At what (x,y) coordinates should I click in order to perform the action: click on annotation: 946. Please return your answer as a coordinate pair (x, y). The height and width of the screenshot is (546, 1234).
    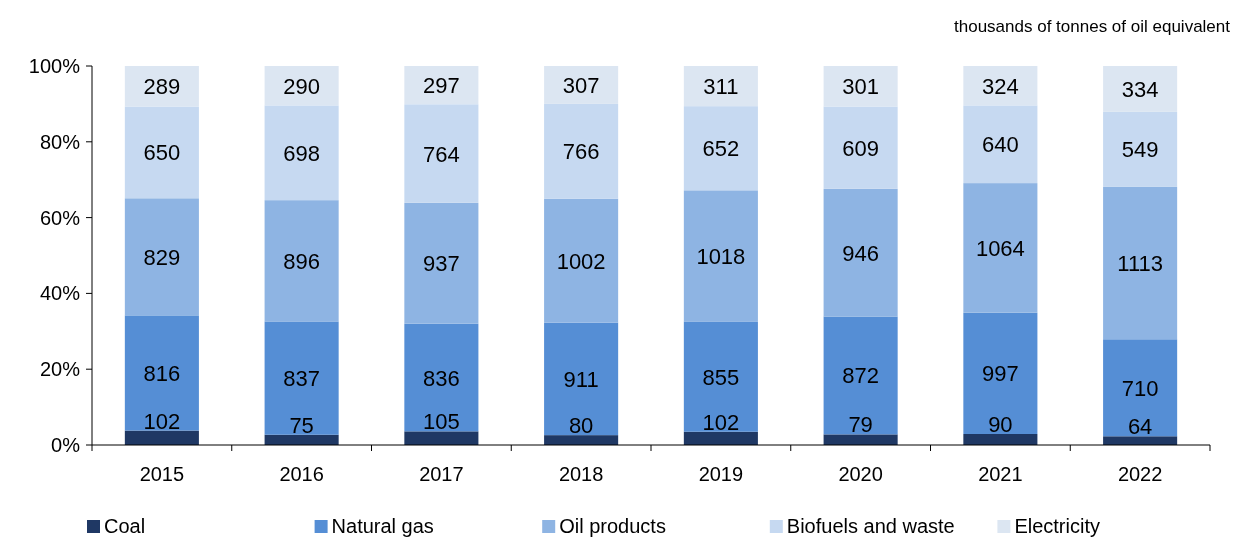
    Looking at the image, I should click on (860, 253).